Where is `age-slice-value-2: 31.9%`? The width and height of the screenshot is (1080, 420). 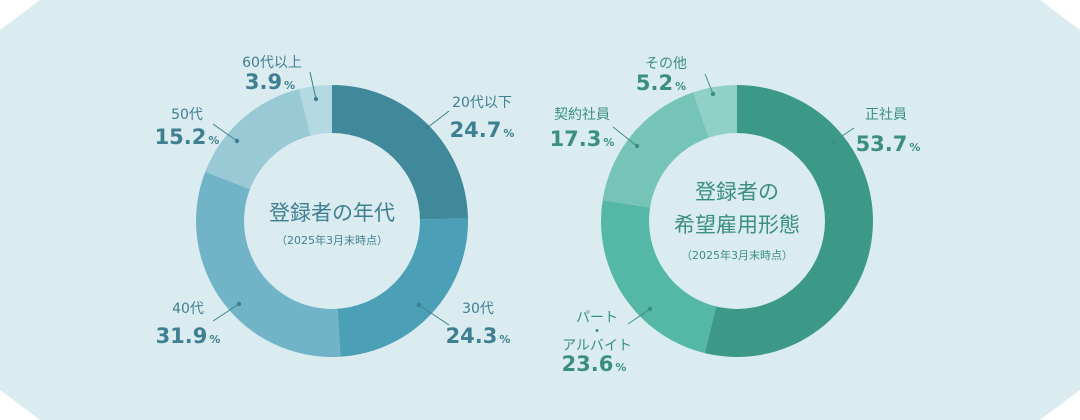 age-slice-value-2: 31.9% is located at coordinates (188, 336).